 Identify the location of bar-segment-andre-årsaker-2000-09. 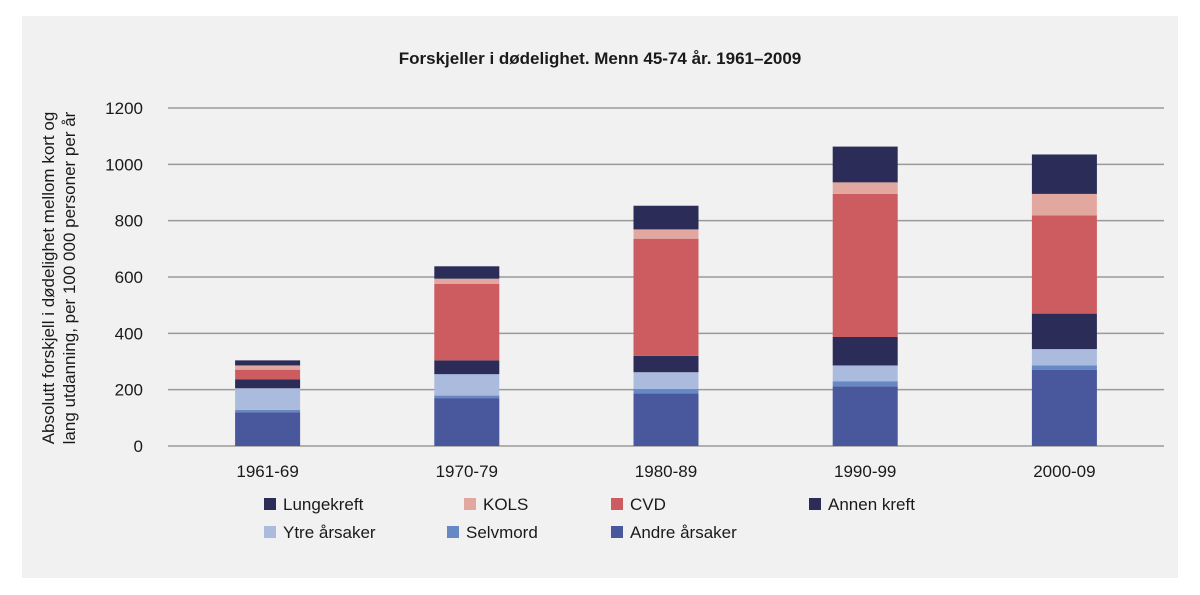
(1064, 407).